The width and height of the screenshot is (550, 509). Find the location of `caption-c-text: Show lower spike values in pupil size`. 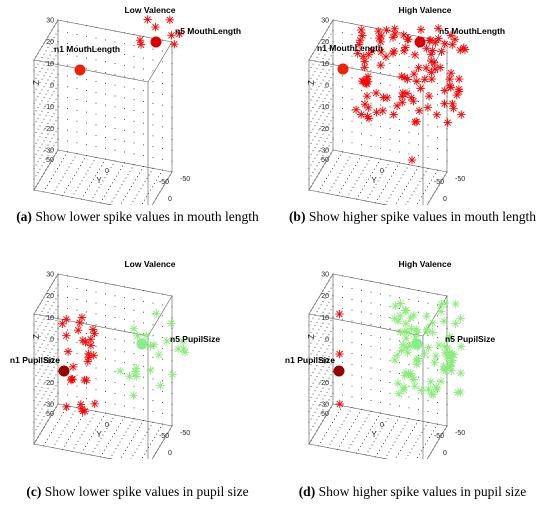

caption-c-text: Show lower spike values in pupil size is located at coordinates (146, 491).